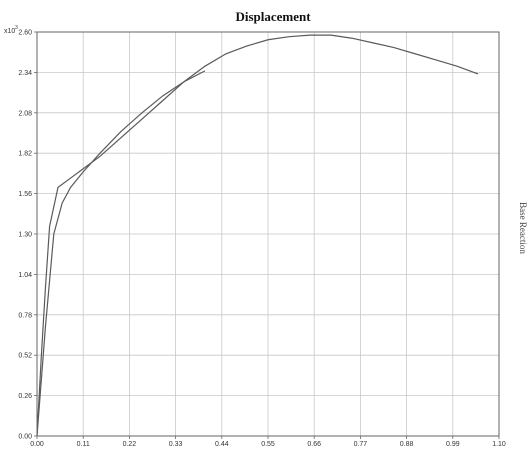 The height and width of the screenshot is (452, 528). What do you see at coordinates (273, 16) in the screenshot?
I see `chart-title: Displacement` at bounding box center [273, 16].